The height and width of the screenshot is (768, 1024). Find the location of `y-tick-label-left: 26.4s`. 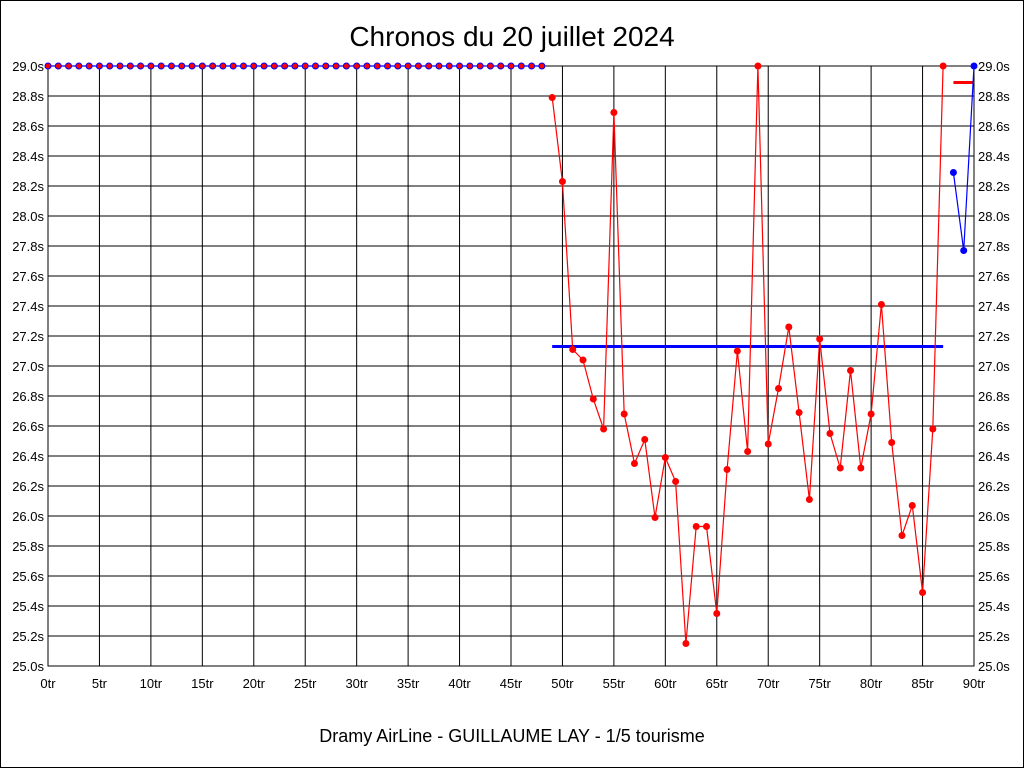

y-tick-label-left: 26.4s is located at coordinates (28, 456).